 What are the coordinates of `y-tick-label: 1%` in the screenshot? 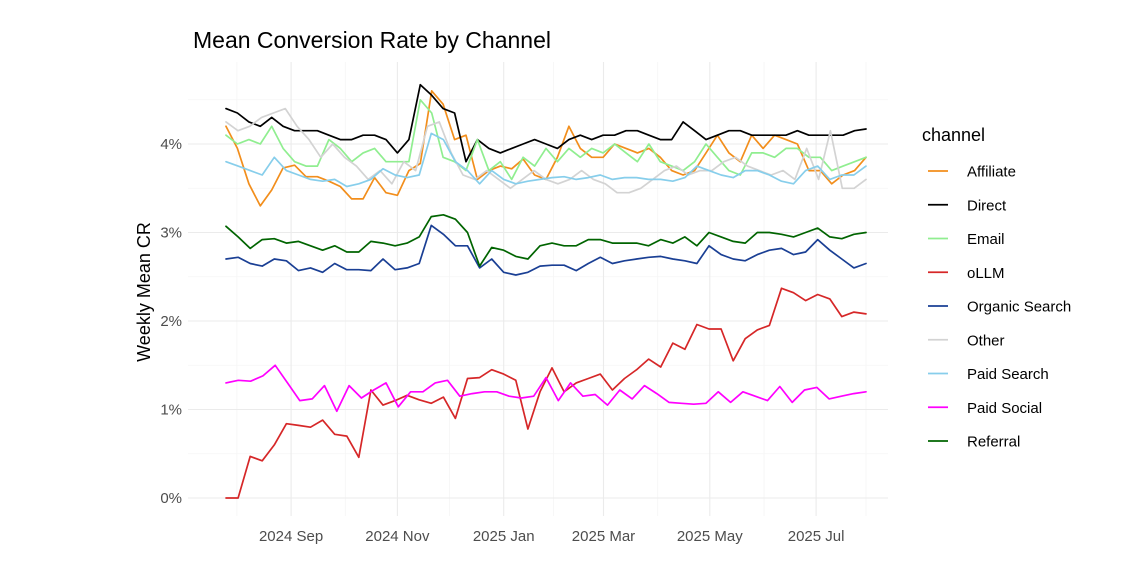 It's located at (171, 410).